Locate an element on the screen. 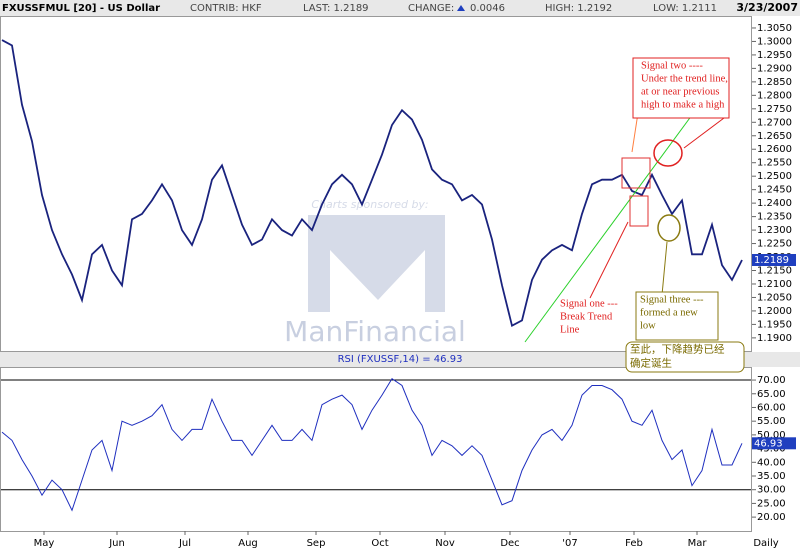 The image size is (800, 550). y-tick-label: 1.2050 is located at coordinates (774, 297).